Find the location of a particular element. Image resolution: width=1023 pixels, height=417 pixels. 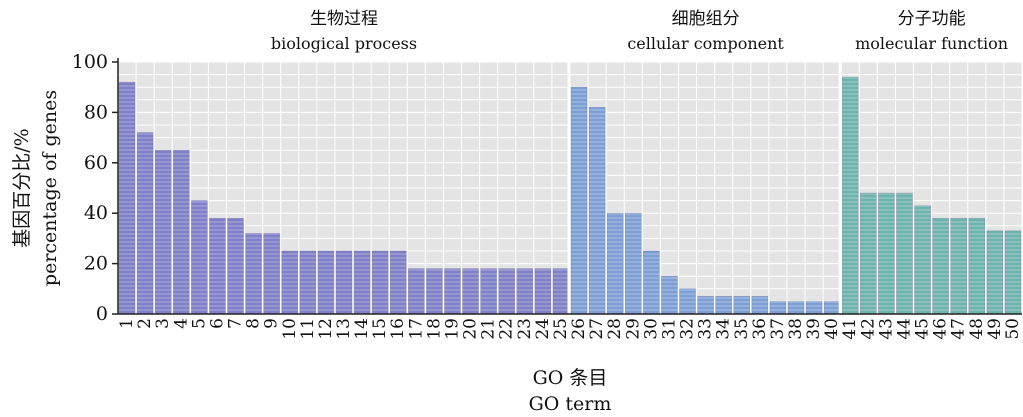

x-tick-label-12: 12 is located at coordinates (326, 329).